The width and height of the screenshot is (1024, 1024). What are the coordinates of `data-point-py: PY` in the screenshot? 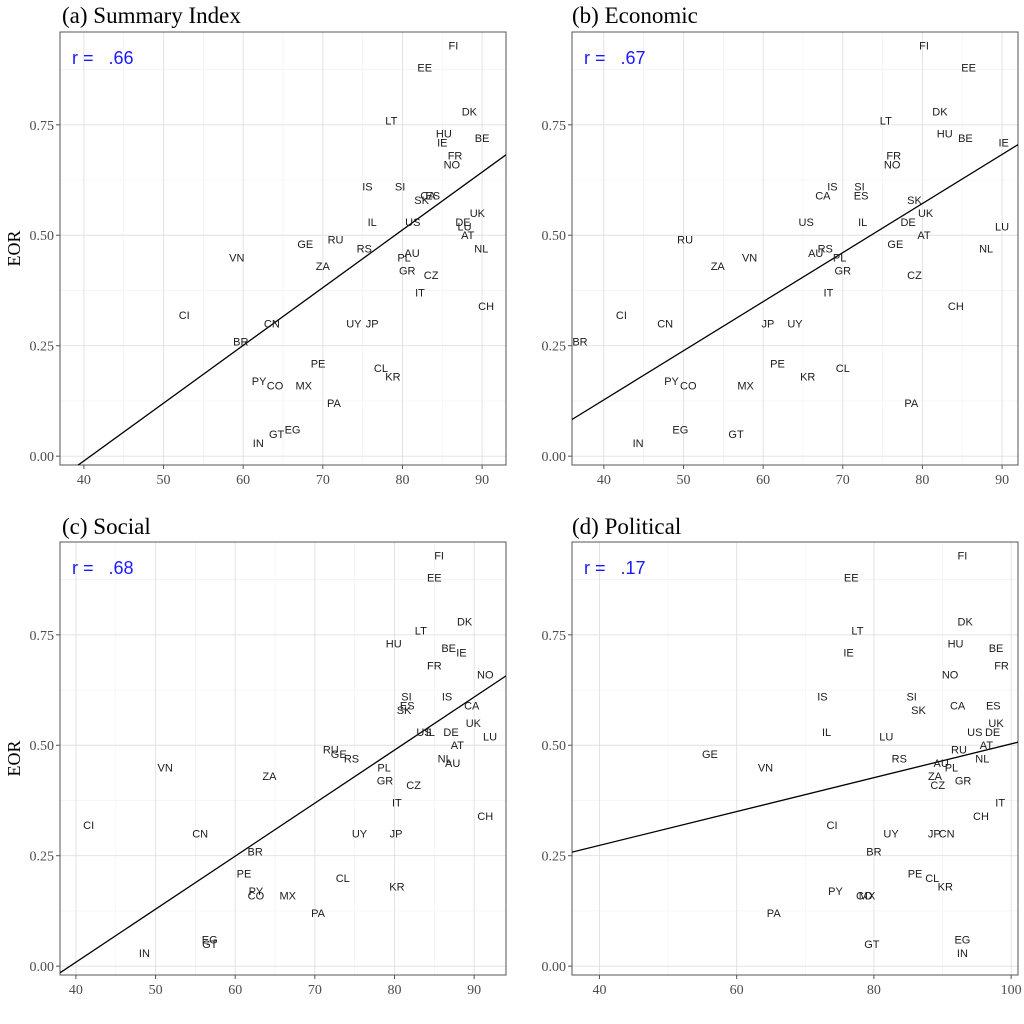 It's located at (259, 382).